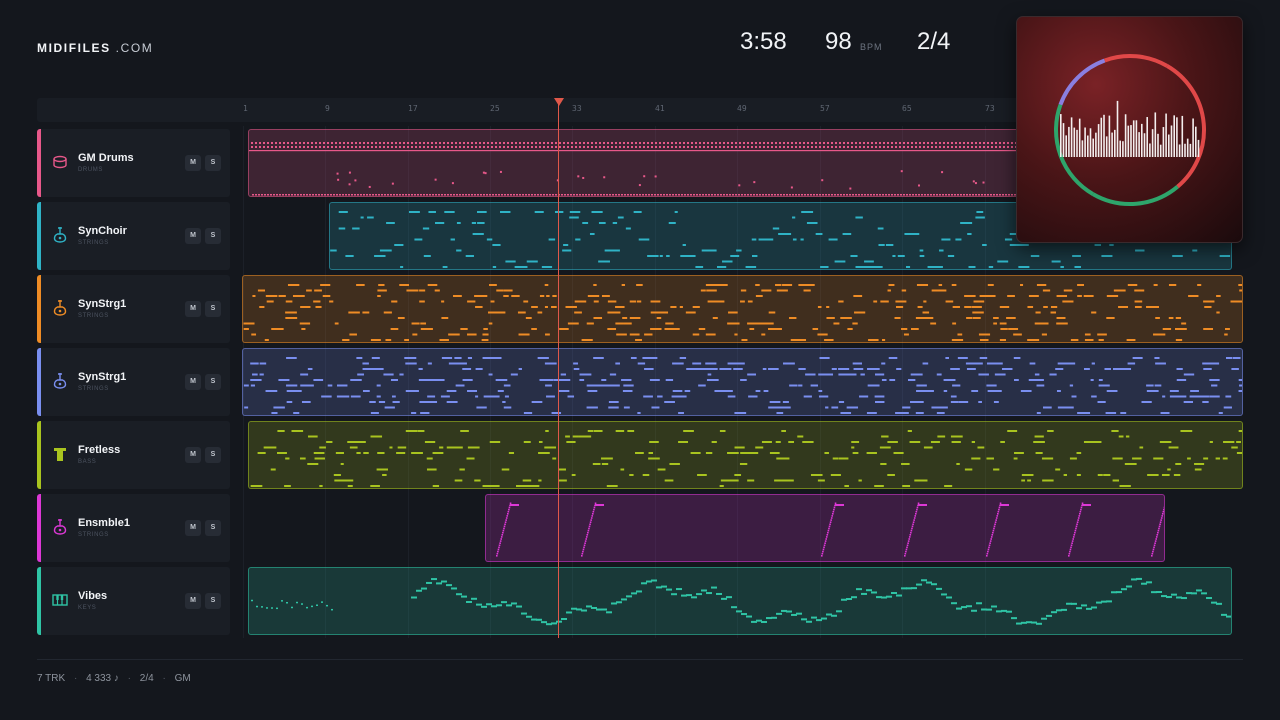 Image resolution: width=1280 pixels, height=720 pixels. What do you see at coordinates (763, 41) in the screenshot?
I see `duration-readout: 3:58` at bounding box center [763, 41].